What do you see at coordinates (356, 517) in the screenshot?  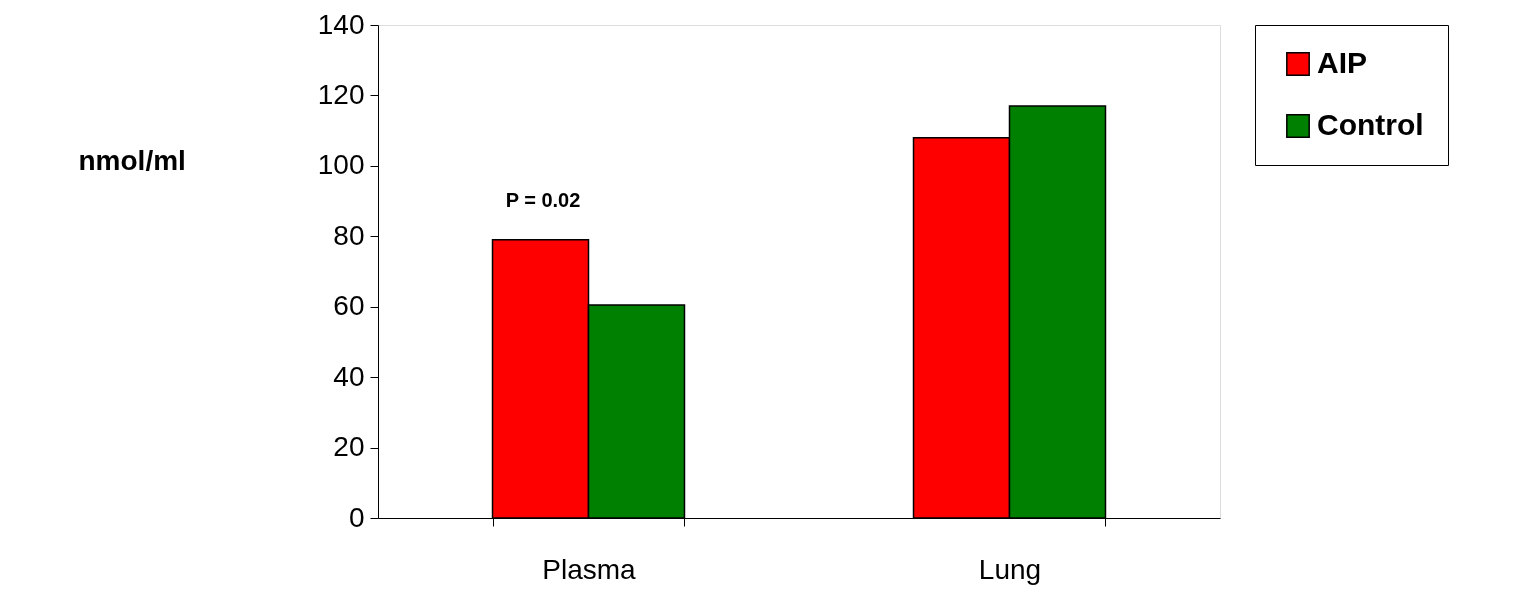 I see `y-tick-label: 0` at bounding box center [356, 517].